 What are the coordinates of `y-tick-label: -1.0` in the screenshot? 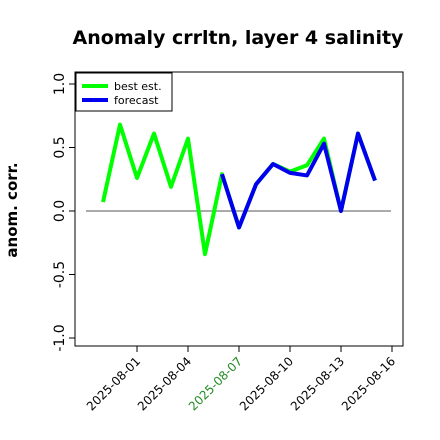 It's located at (60, 337).